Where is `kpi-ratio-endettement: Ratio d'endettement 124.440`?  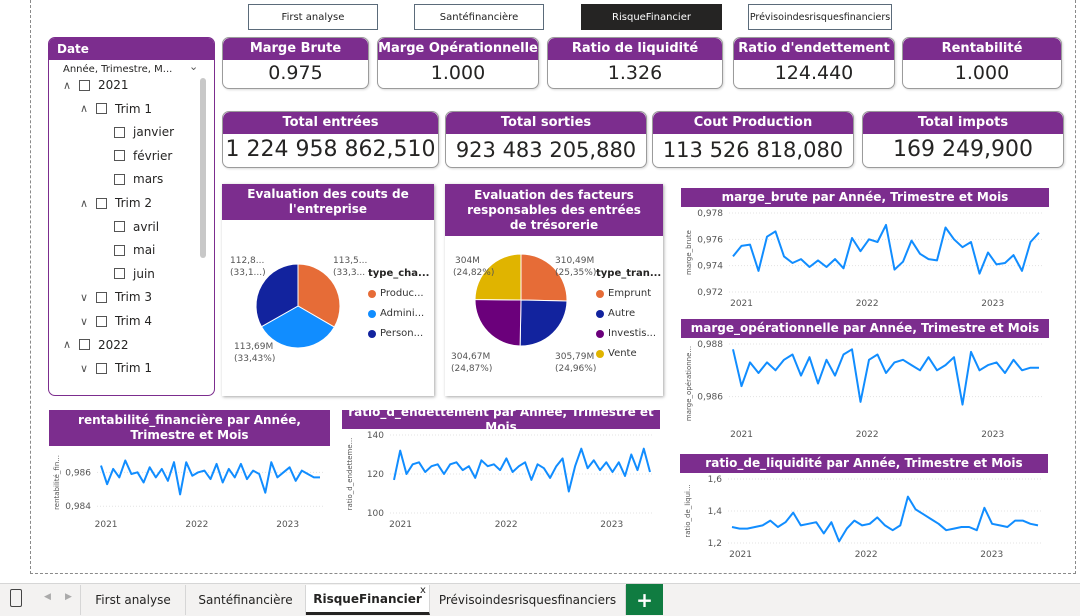
kpi-ratio-endettement: Ratio d'endettement 124.440 is located at coordinates (814, 63).